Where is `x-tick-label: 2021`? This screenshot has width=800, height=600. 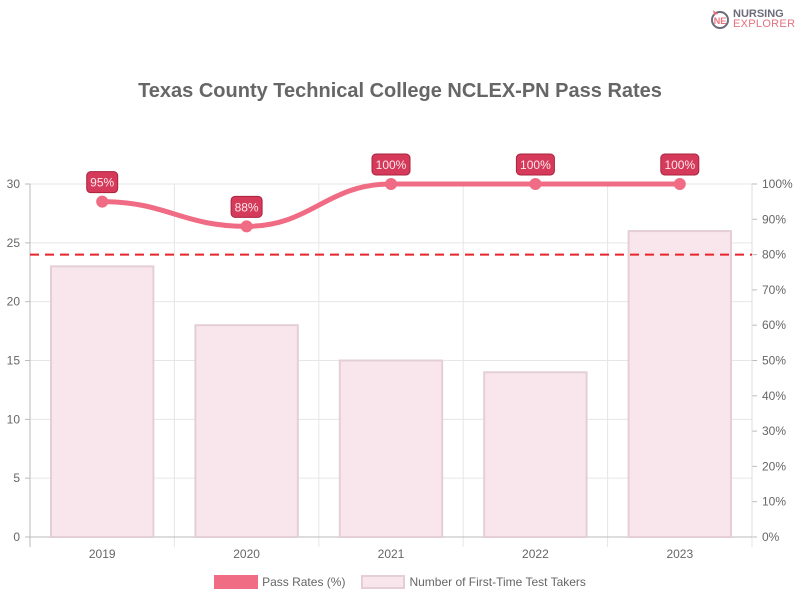
x-tick-label: 2021 is located at coordinates (391, 554).